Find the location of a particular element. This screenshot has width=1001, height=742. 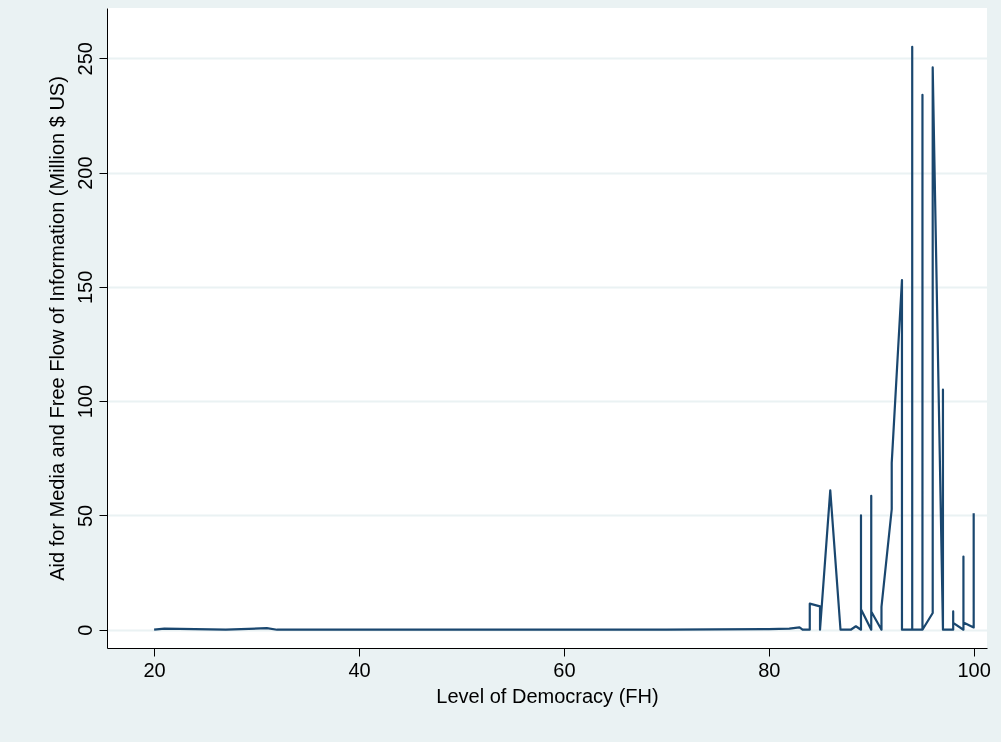

y-tick-label: 150 is located at coordinates (84, 287).